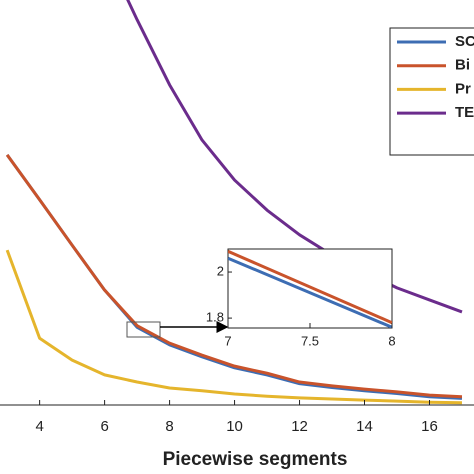  Describe the element at coordinates (227, 340) in the screenshot. I see `x-tick-label: 7` at that location.